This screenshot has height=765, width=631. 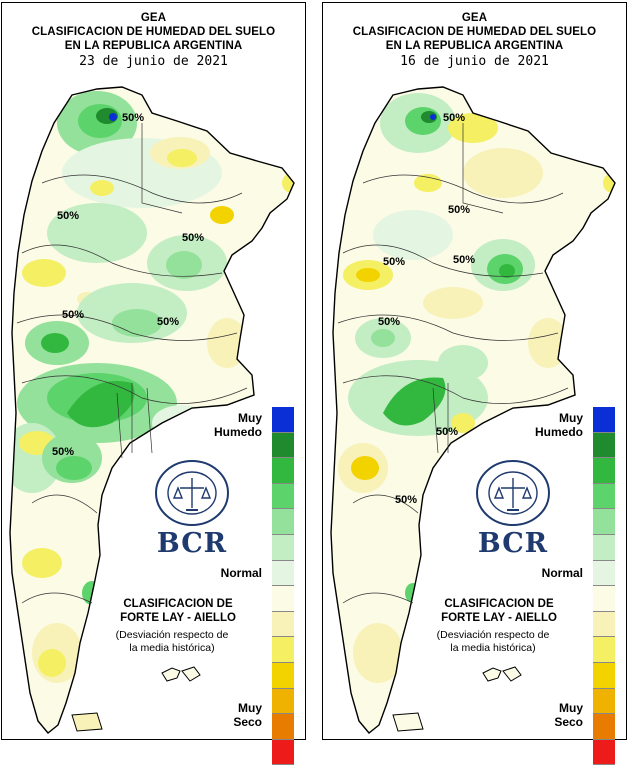 I want to click on panel-date: 16 de junio de 2021, so click(x=474, y=61).